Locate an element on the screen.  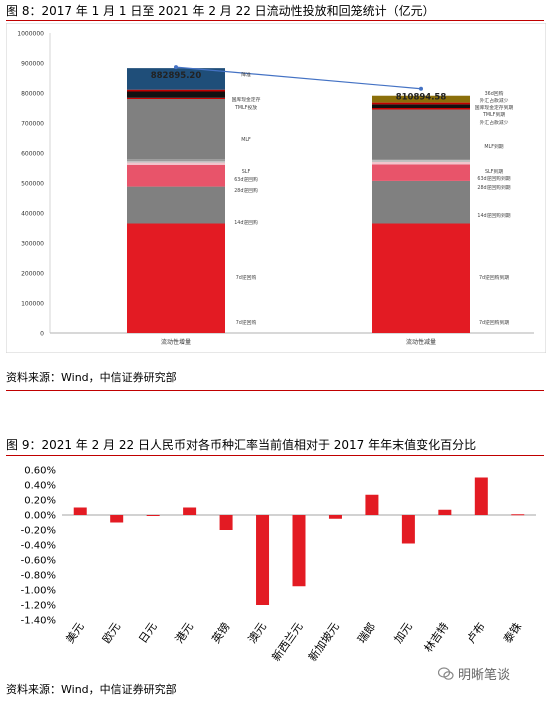
watermark-text: 明晰笔谈 is located at coordinates (483, 675).